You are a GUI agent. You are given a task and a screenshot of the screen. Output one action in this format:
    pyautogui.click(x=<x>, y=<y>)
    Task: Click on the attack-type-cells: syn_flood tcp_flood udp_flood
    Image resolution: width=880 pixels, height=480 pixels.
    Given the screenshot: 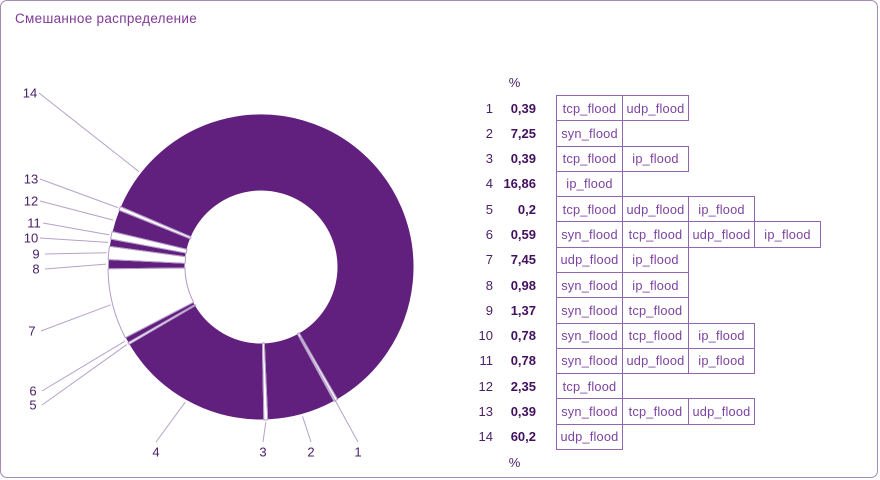 What is the action you would take?
    pyautogui.click(x=655, y=411)
    